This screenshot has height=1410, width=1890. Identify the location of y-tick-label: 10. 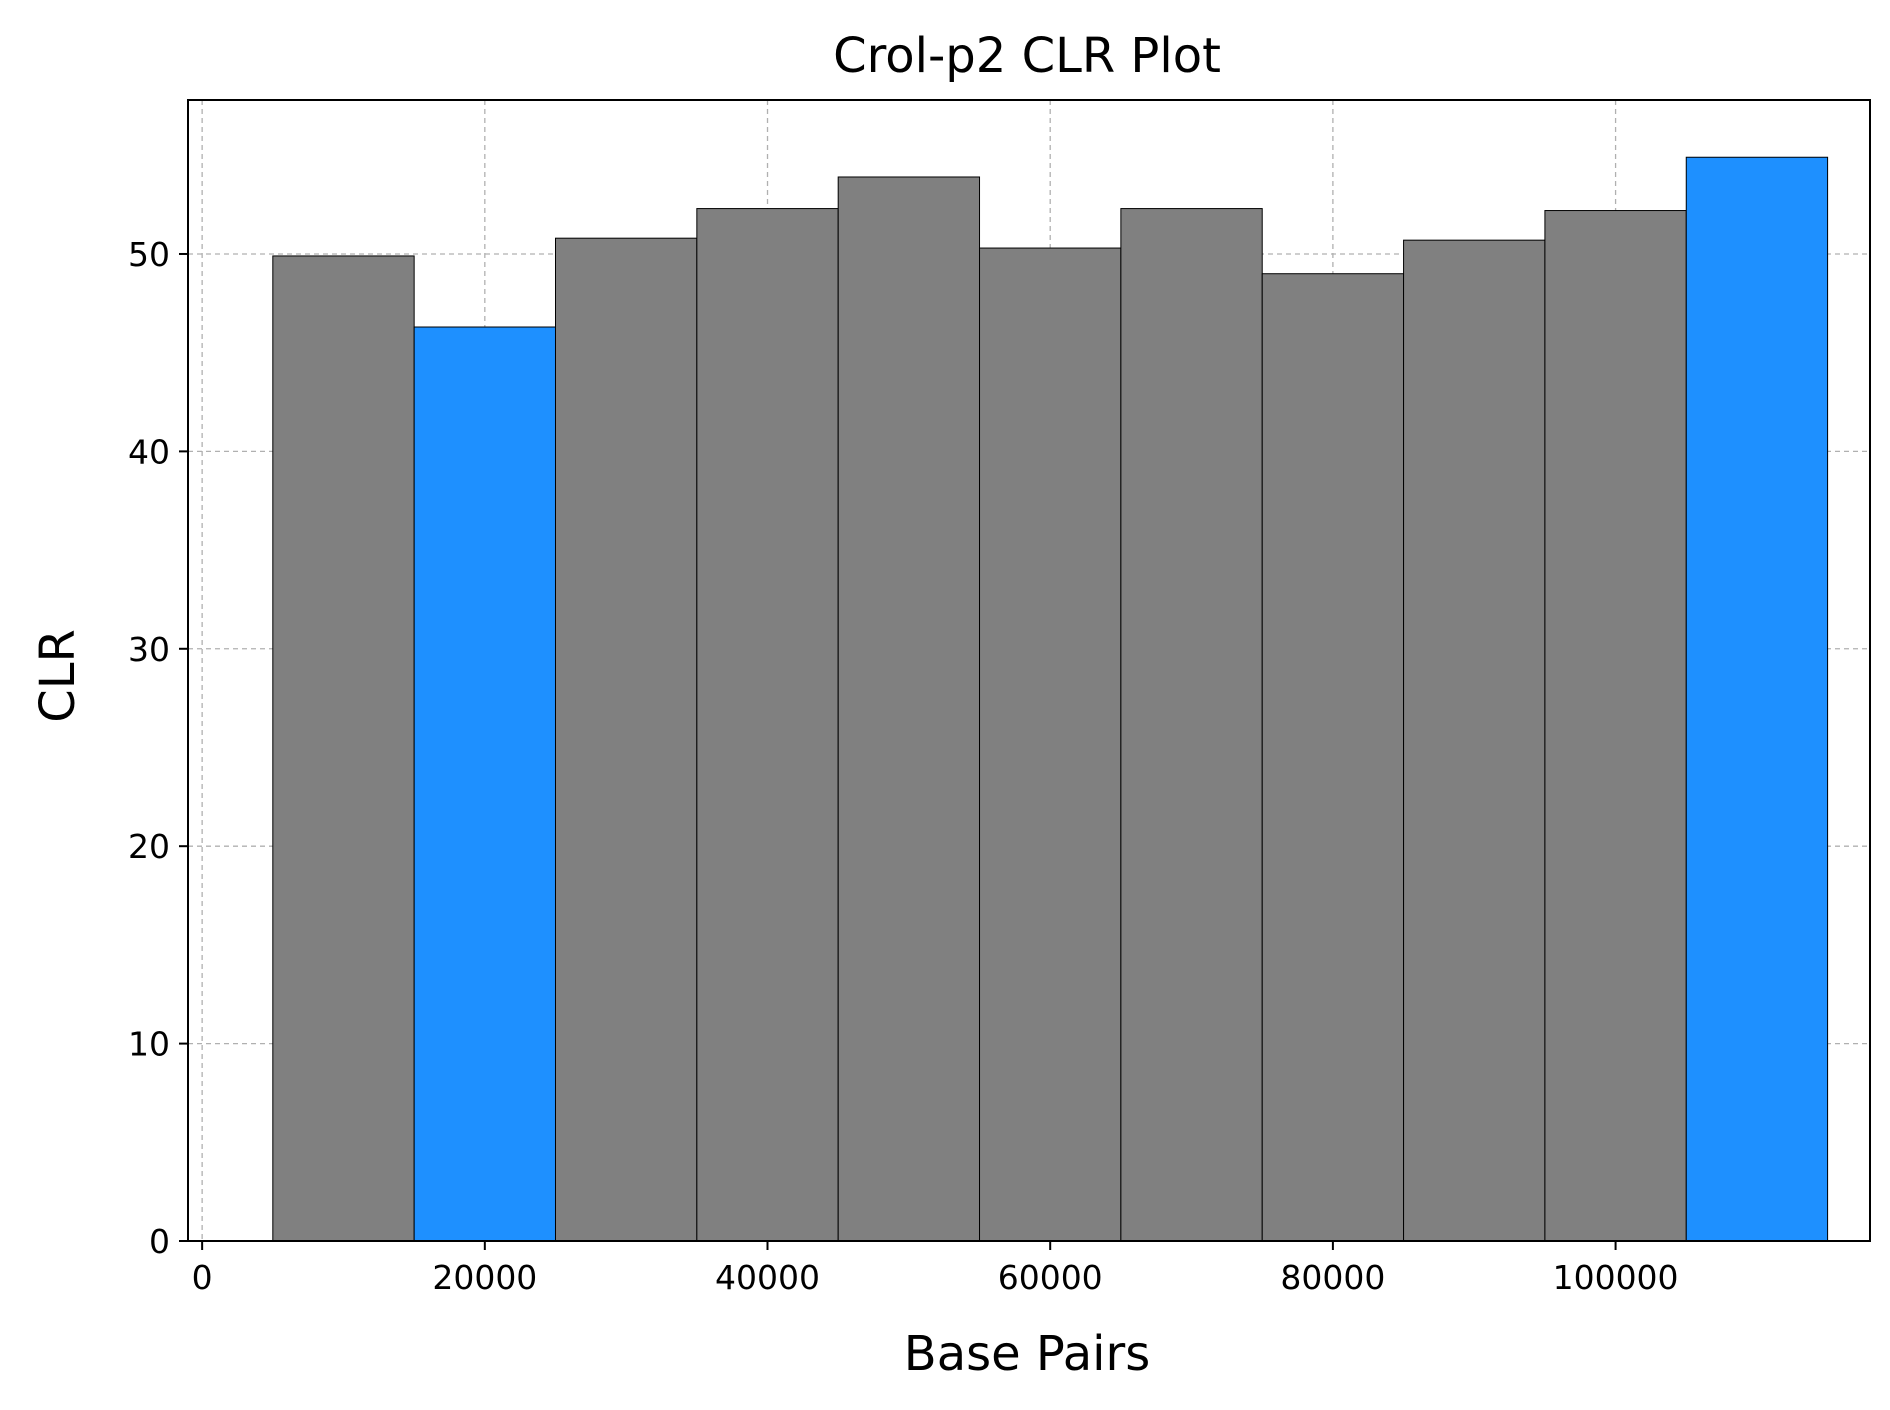
(149, 1044).